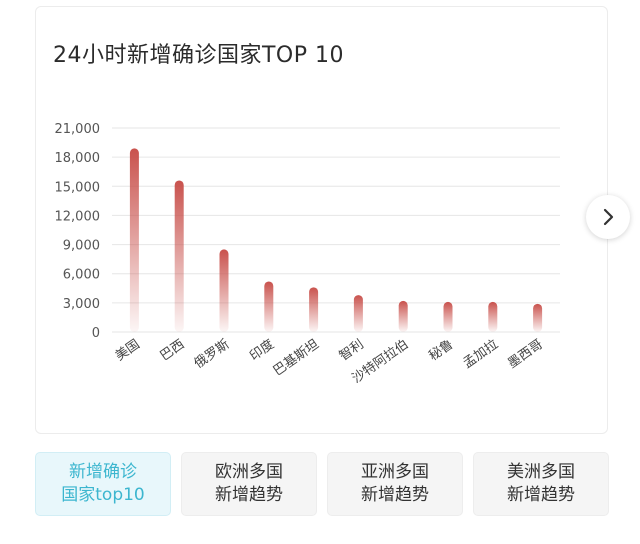 Image resolution: width=640 pixels, height=544 pixels. I want to click on tab-top10: 新增确诊 国家top10, so click(103, 484).